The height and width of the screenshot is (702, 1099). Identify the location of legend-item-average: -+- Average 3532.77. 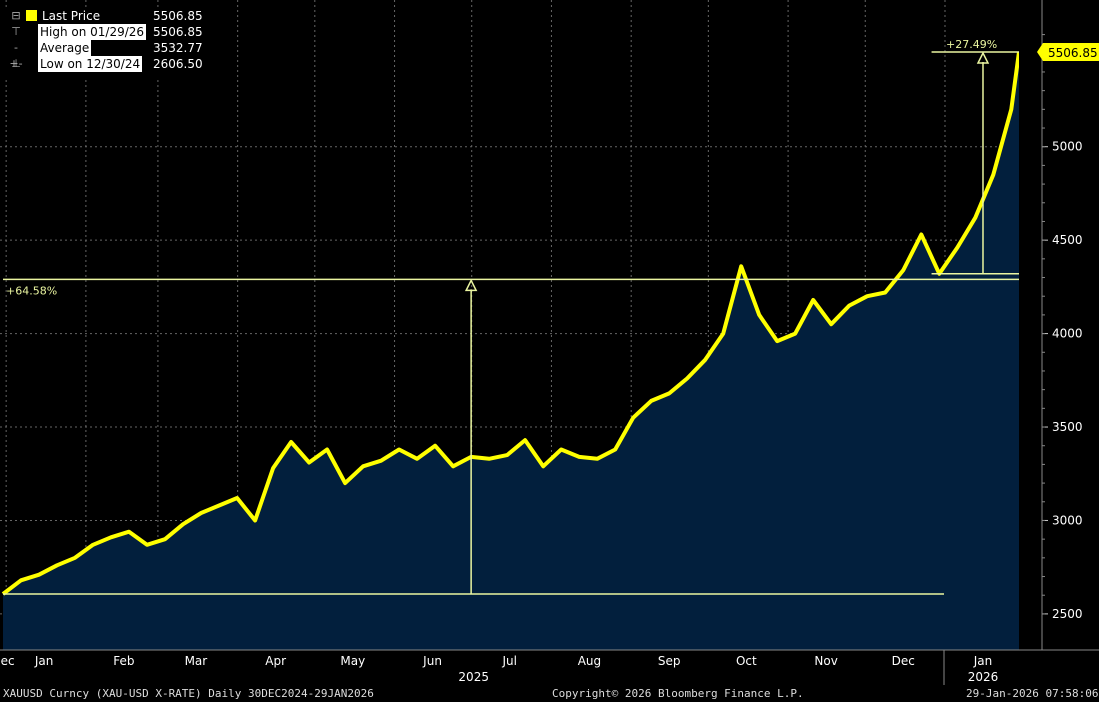
(104, 55).